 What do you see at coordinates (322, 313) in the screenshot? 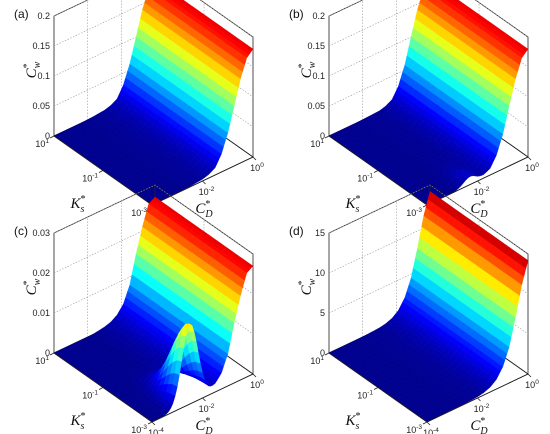
I see `z-tick-label: 5` at bounding box center [322, 313].